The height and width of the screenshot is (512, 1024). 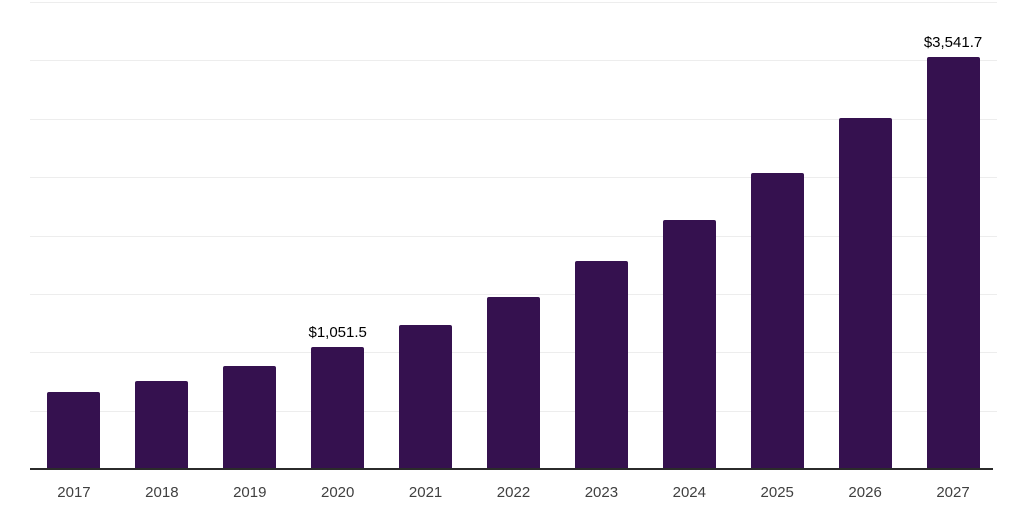 I want to click on bar-slot-2027: $3,541.7, so click(x=953, y=236).